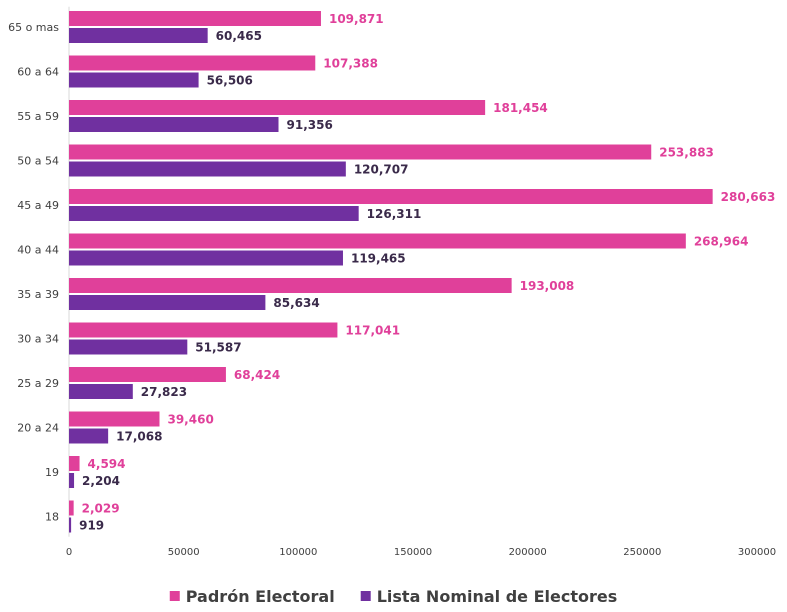 Image resolution: width=787 pixels, height=612 pixels. I want to click on data-label: 56,506, so click(230, 81).